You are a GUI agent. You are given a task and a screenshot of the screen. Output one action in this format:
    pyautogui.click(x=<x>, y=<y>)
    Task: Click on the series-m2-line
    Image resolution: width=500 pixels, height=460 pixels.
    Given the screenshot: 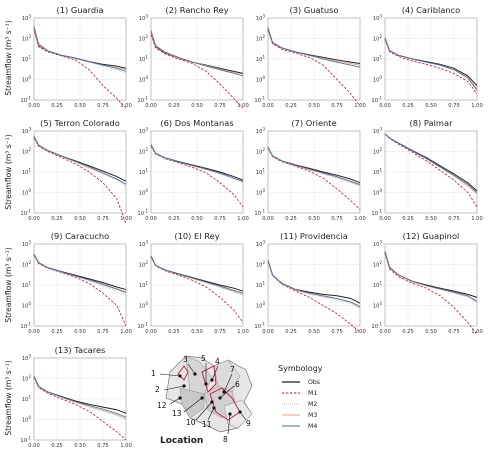 What is the action you would take?
    pyautogui.click(x=197, y=276)
    